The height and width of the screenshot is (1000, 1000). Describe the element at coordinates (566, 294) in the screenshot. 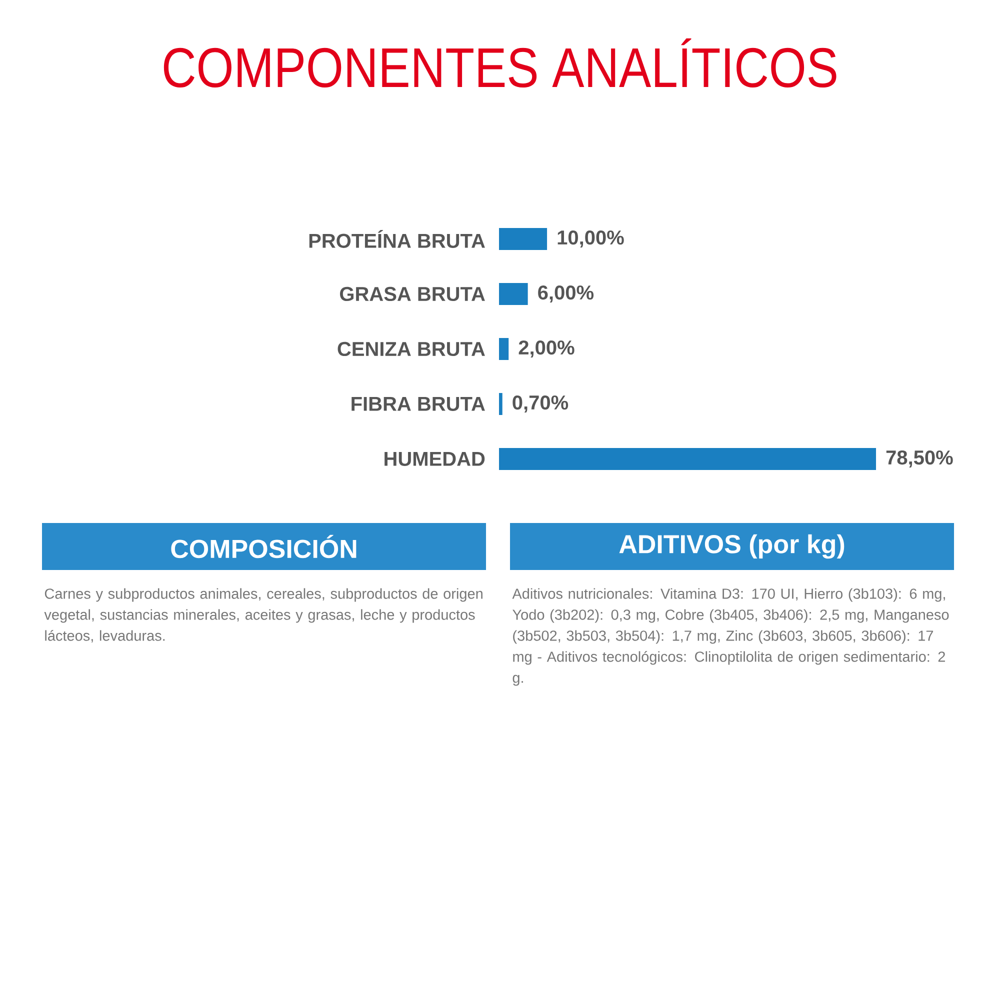

I see `data-label: 6,00%` at that location.